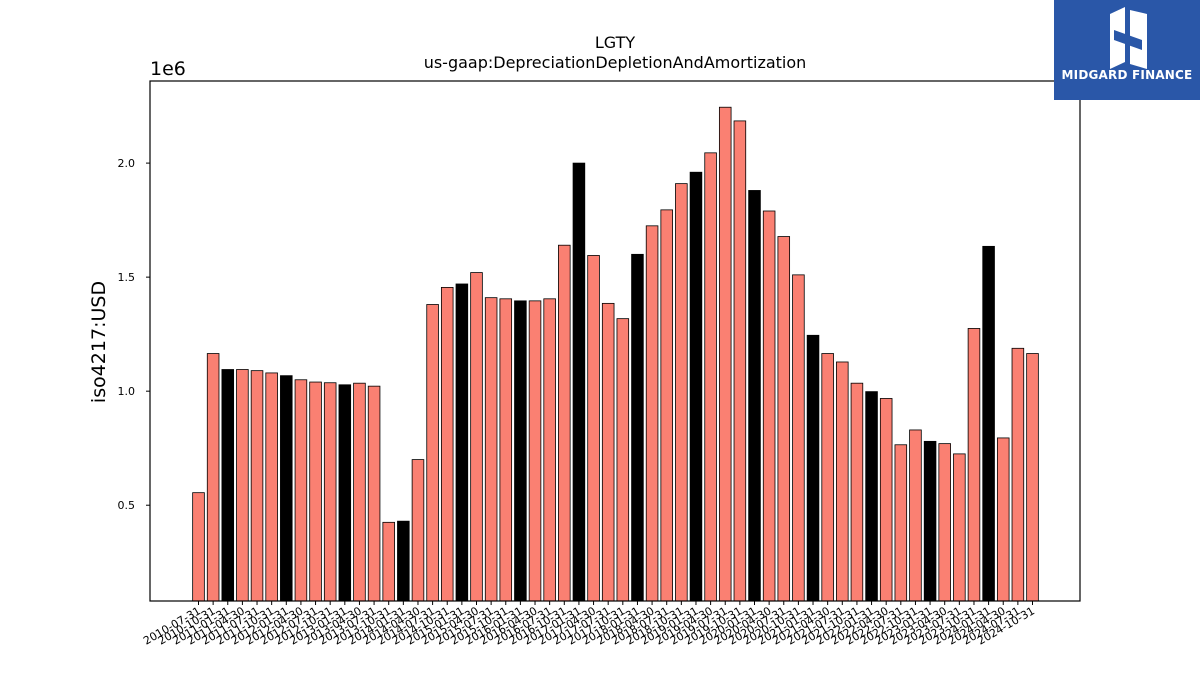 The image size is (1200, 675). Describe the element at coordinates (127, 277) in the screenshot. I see `y-tick-label: 1.5` at that location.